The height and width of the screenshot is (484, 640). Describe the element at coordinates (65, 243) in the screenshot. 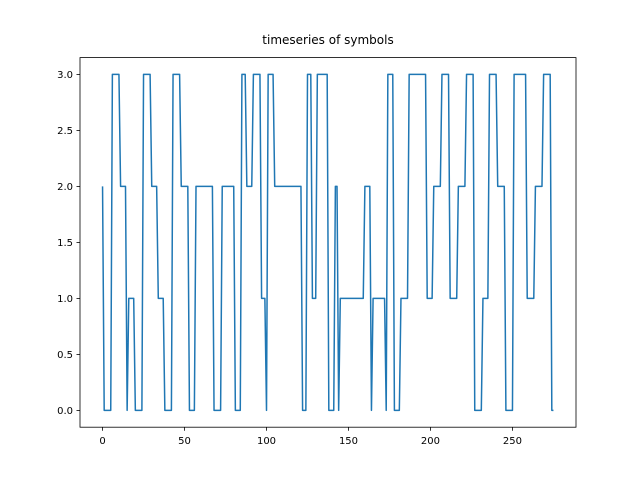

I see `y-tick-label: 1.5` at that location.